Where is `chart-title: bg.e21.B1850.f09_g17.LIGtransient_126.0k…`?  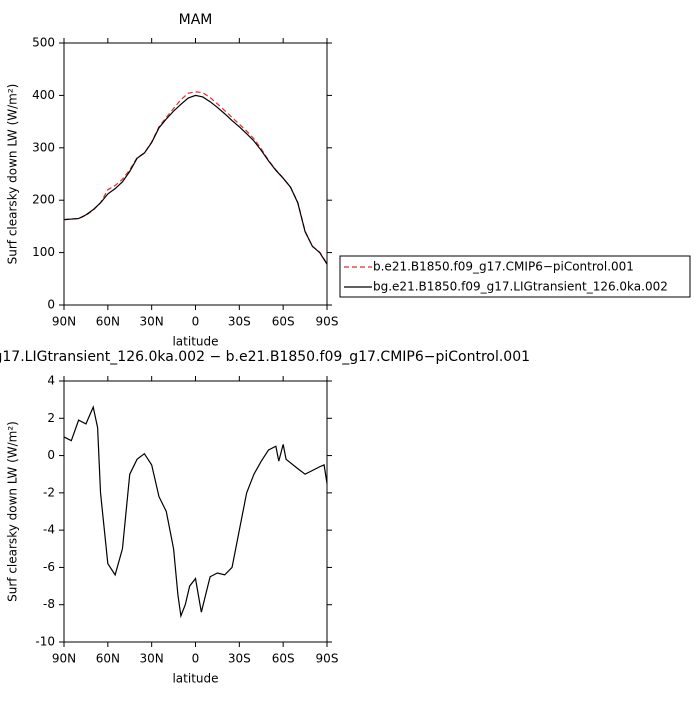
chart-title: bg.e21.B1850.f09_g17.LIGtransient_126.0k… is located at coordinates (265, 357).